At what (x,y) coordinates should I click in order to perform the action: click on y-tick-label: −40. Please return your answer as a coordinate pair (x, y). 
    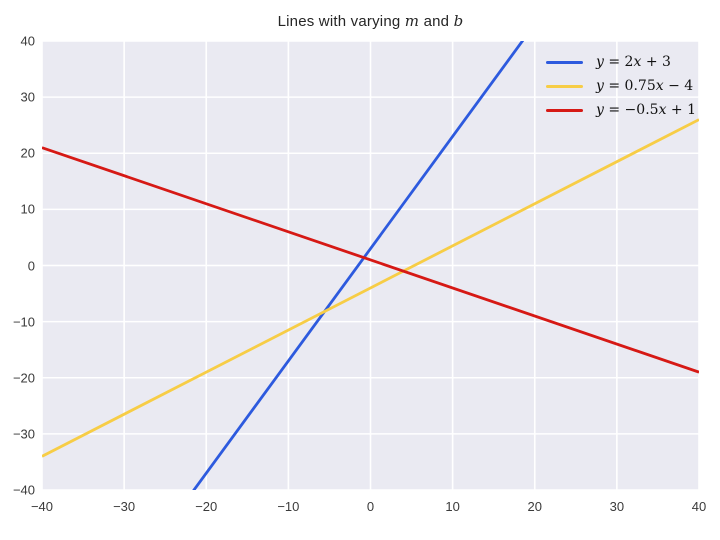
    Looking at the image, I should click on (23, 490).